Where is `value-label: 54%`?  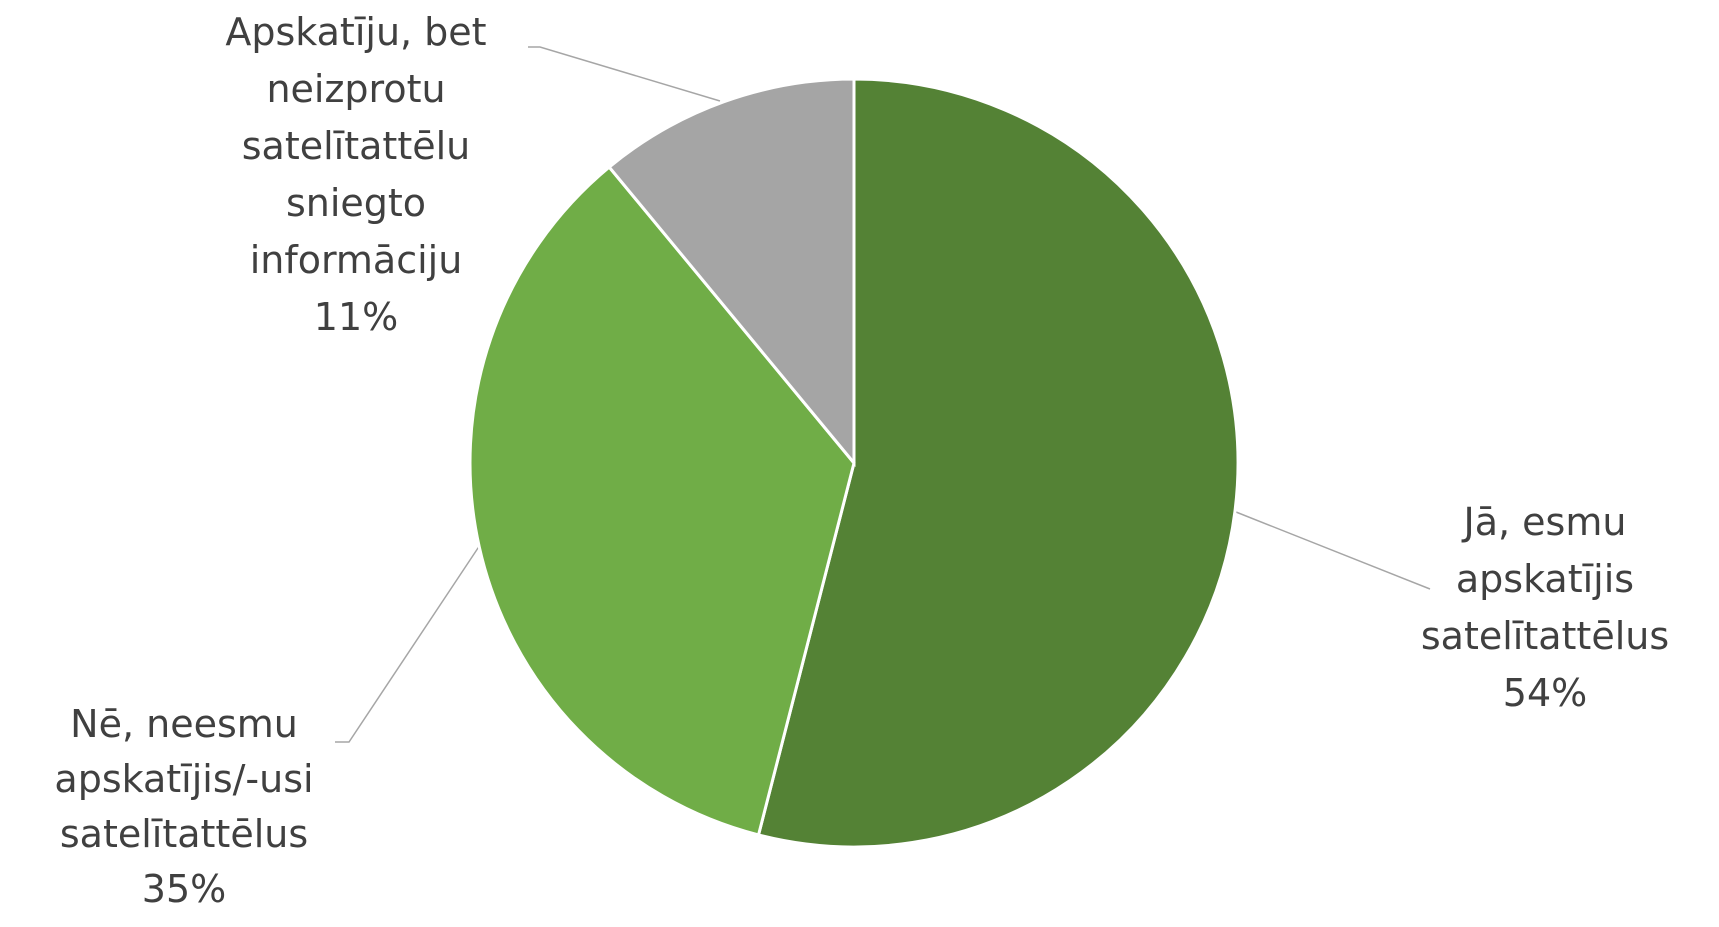
value-label: 54% is located at coordinates (1545, 693).